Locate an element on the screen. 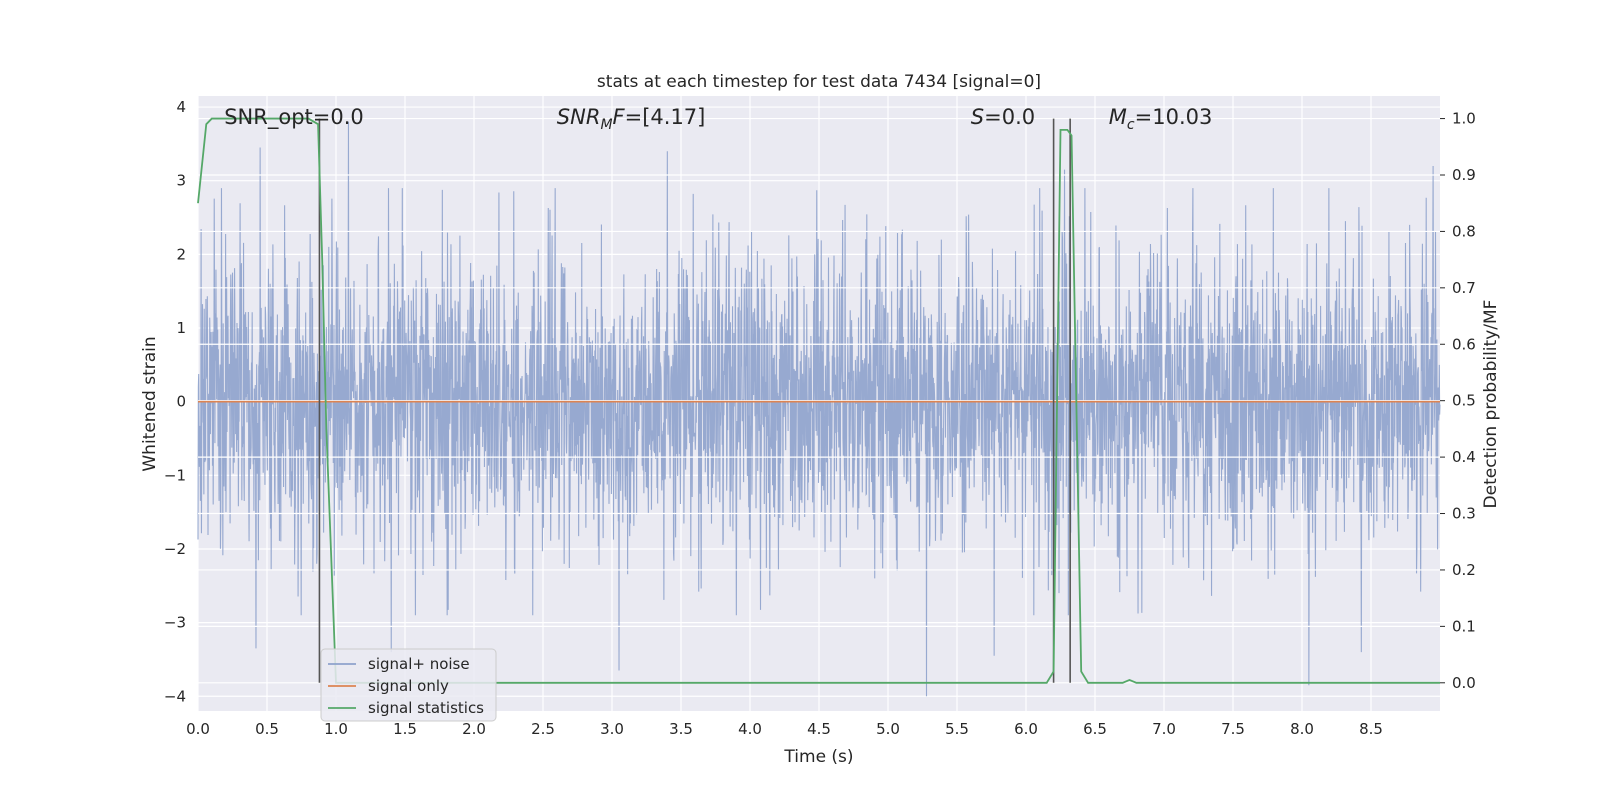 The width and height of the screenshot is (1600, 800). legend-label: signal only is located at coordinates (408, 686).